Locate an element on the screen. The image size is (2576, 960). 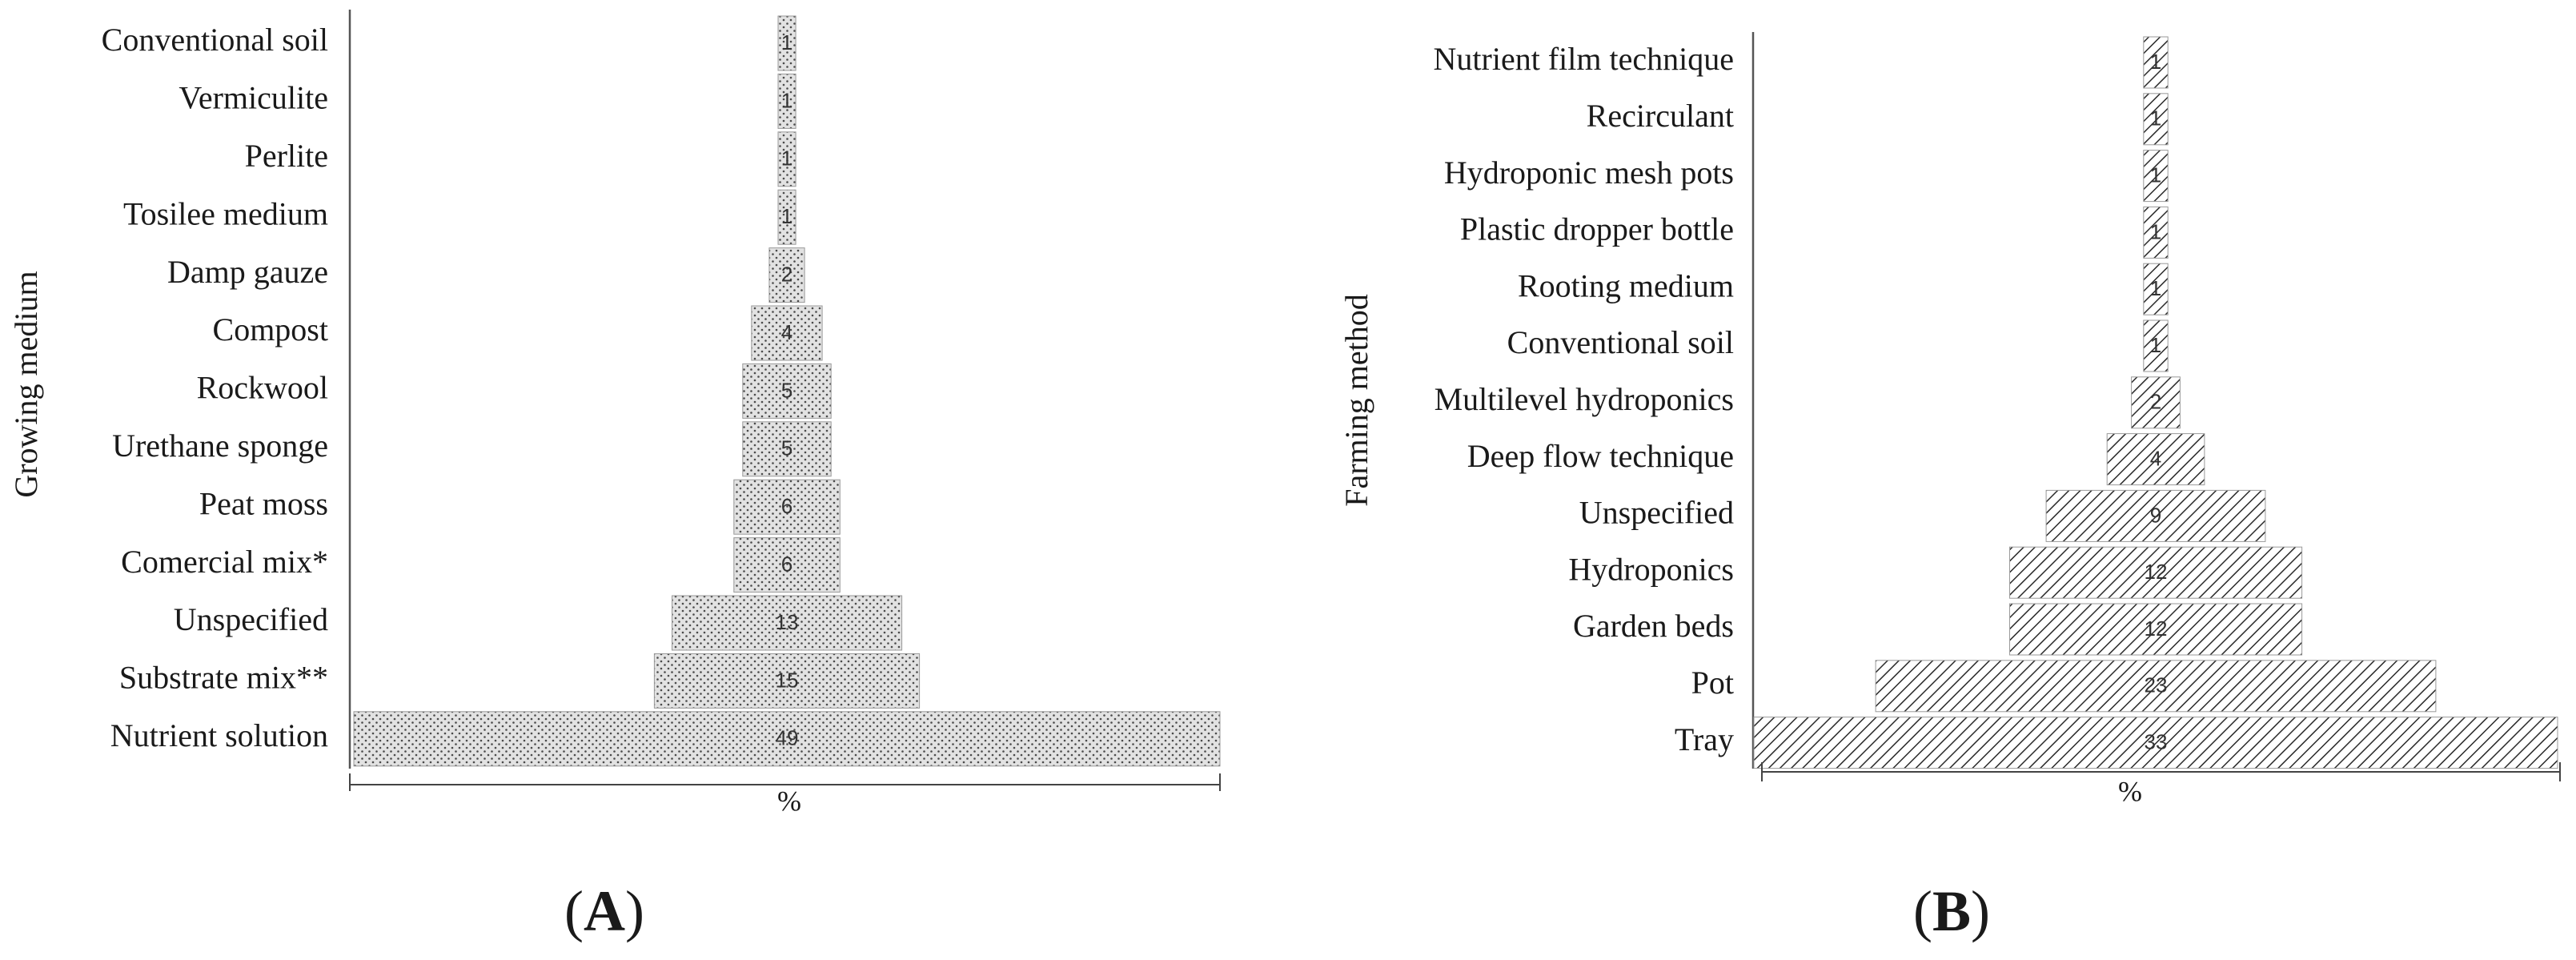
panel-a-category-label-comercial-mix: Comercial mix* is located at coordinates (224, 562).